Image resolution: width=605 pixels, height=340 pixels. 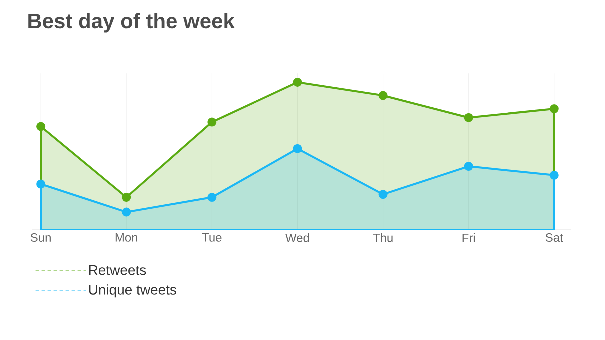 What do you see at coordinates (212, 238) in the screenshot?
I see `x-tick-label: Tue` at bounding box center [212, 238].